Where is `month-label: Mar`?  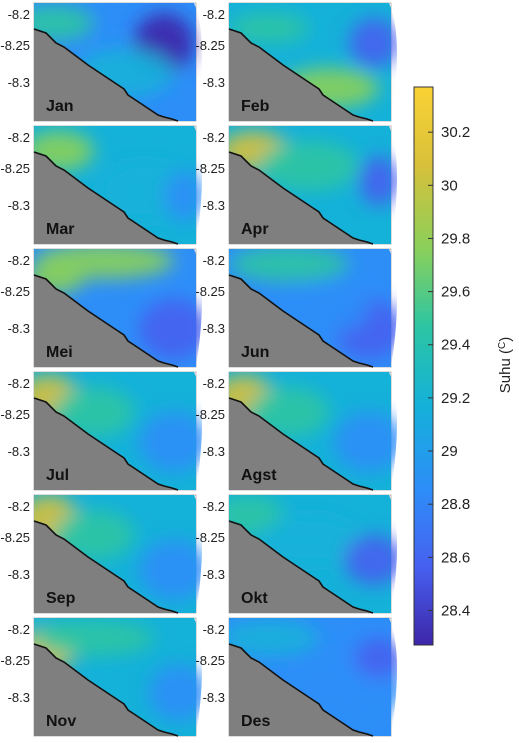 month-label: Mar is located at coordinates (60, 229).